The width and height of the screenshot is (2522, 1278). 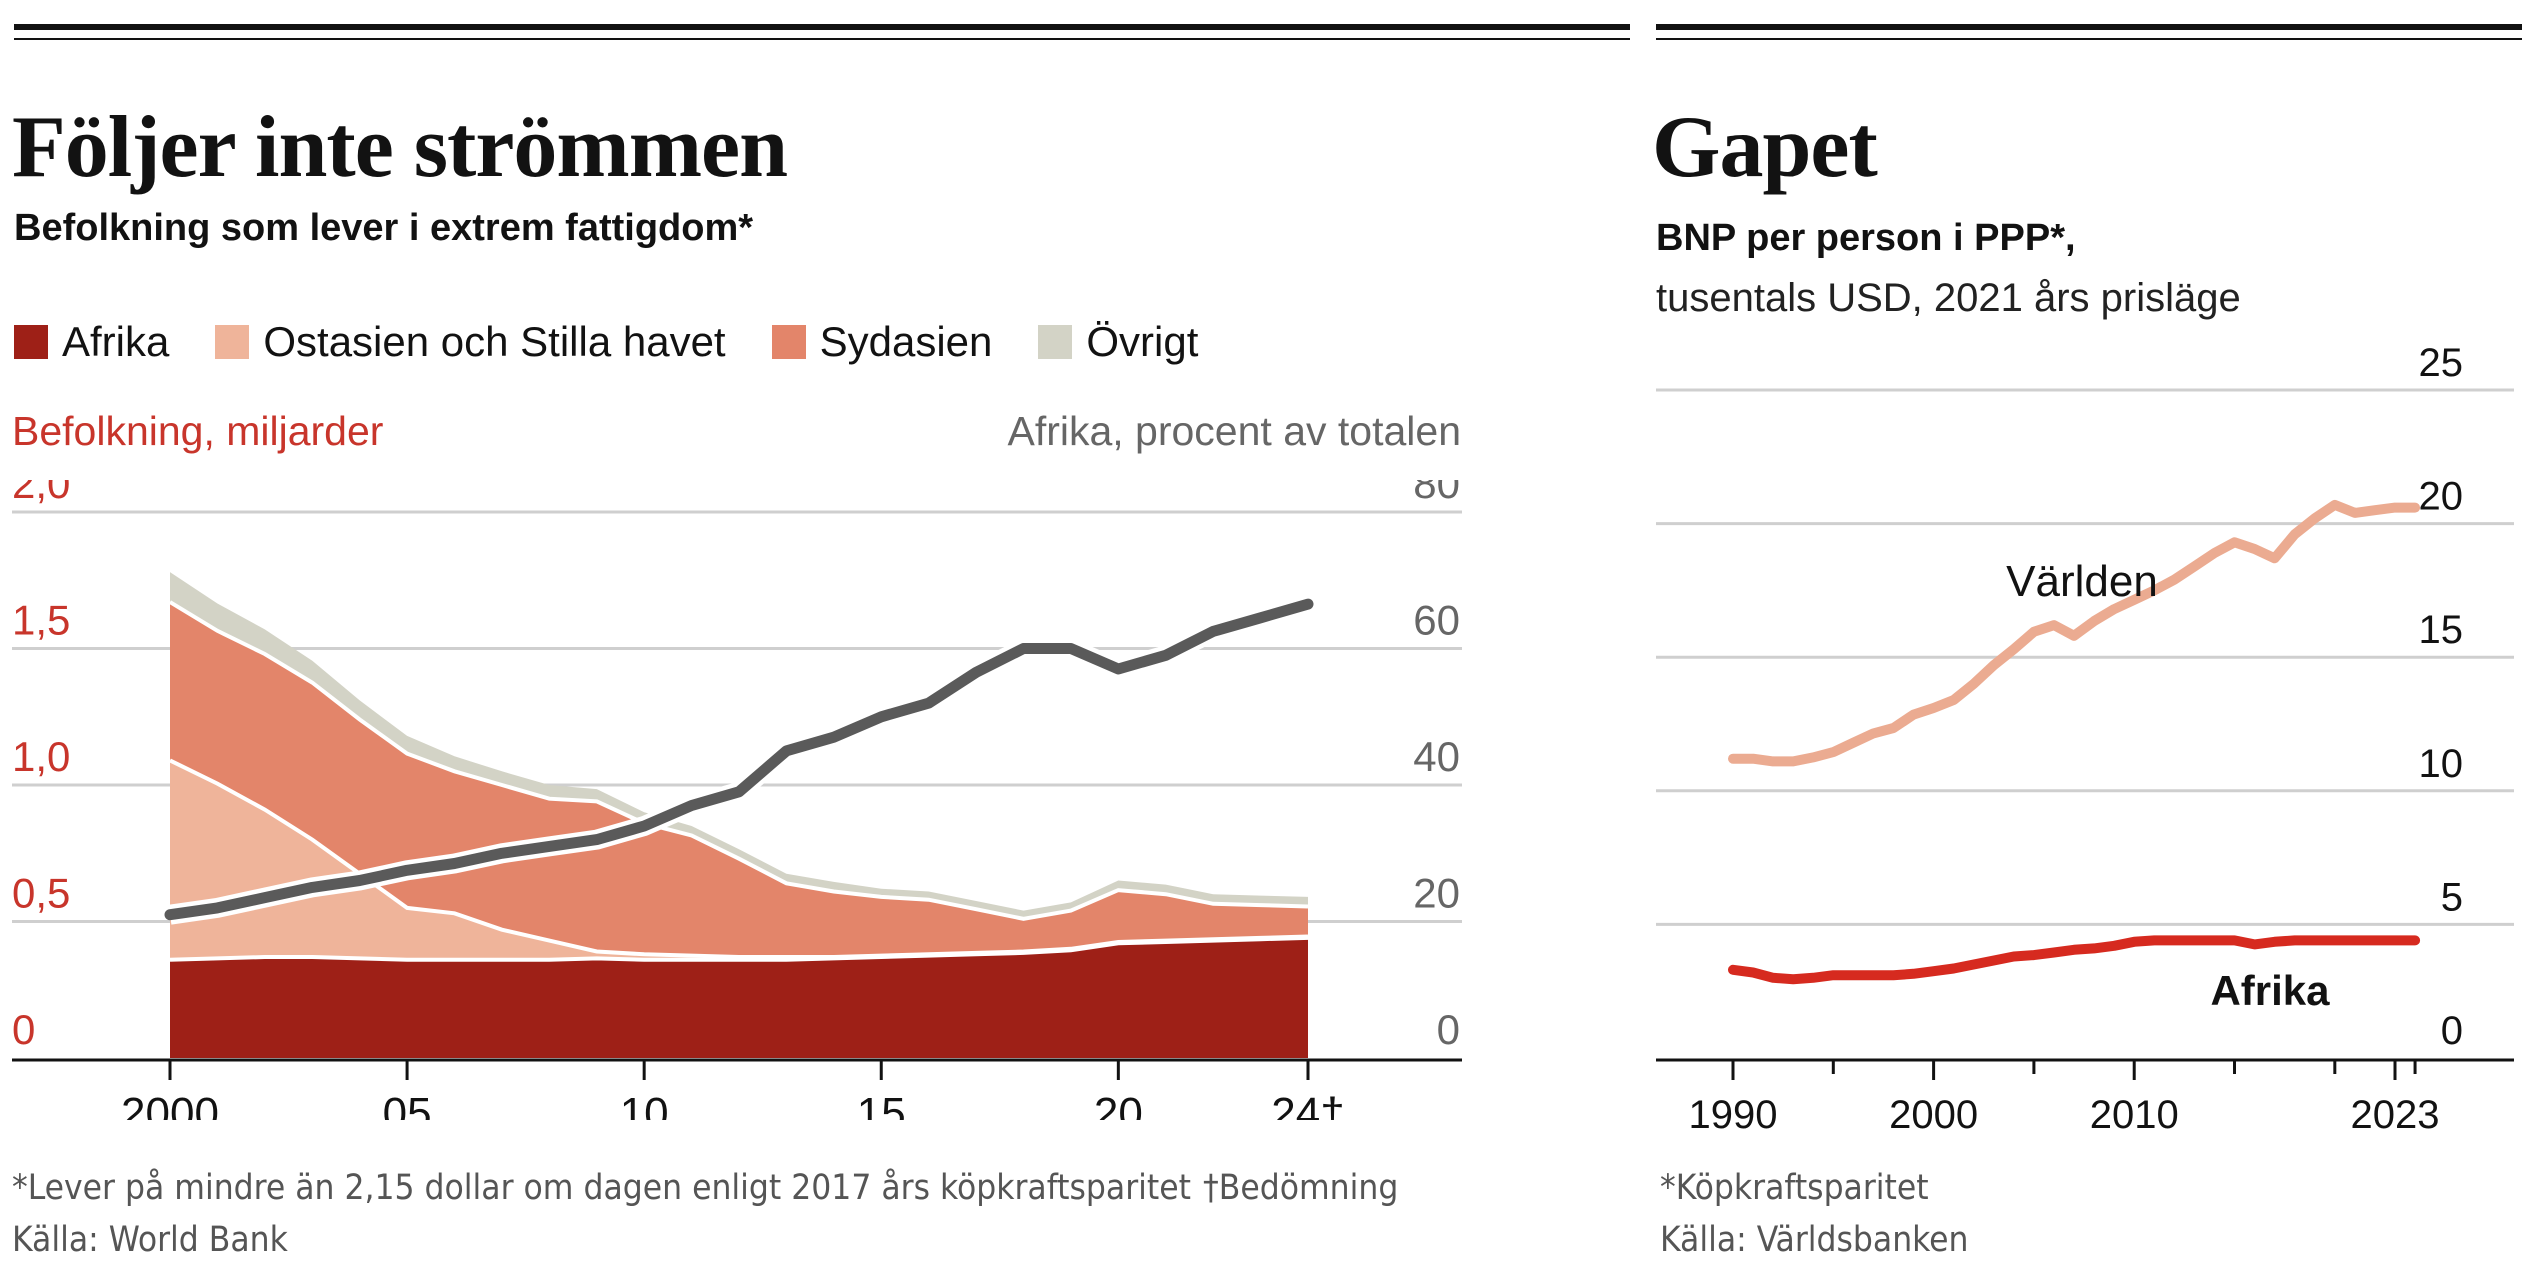 What do you see at coordinates (1234, 431) in the screenshot?
I see `right-axis-title: Afrika, procent av totalen` at bounding box center [1234, 431].